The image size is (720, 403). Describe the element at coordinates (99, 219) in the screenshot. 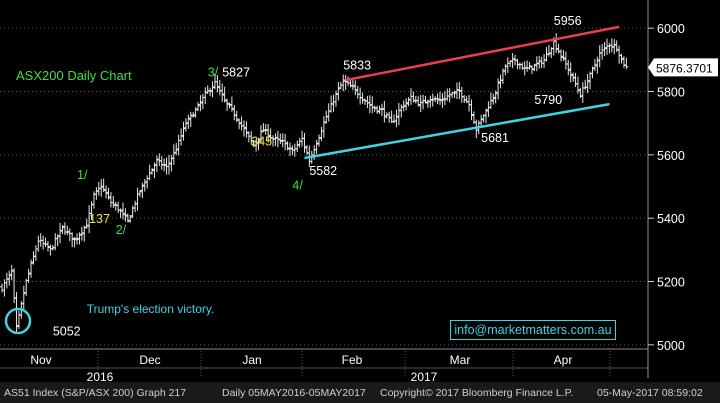

I see `price-annotation: 137` at that location.